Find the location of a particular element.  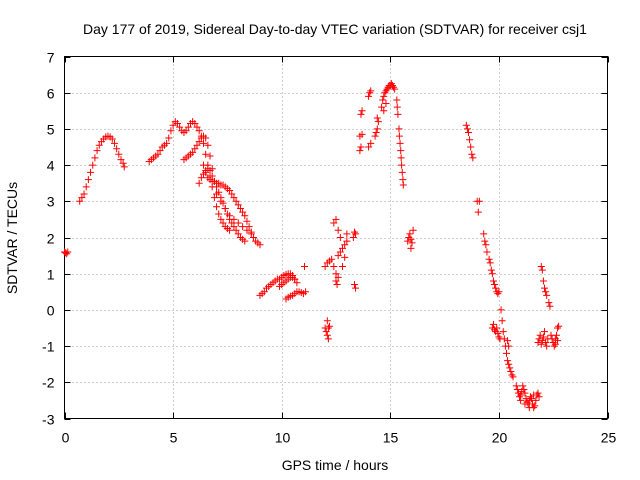

x-axis-label: GPS time / hours is located at coordinates (335, 465).